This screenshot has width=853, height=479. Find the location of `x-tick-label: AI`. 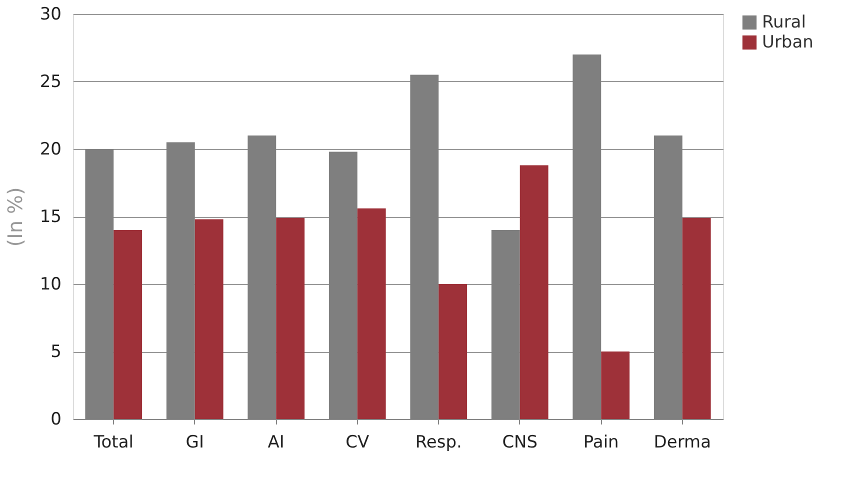

x-tick-label: AI is located at coordinates (276, 442).